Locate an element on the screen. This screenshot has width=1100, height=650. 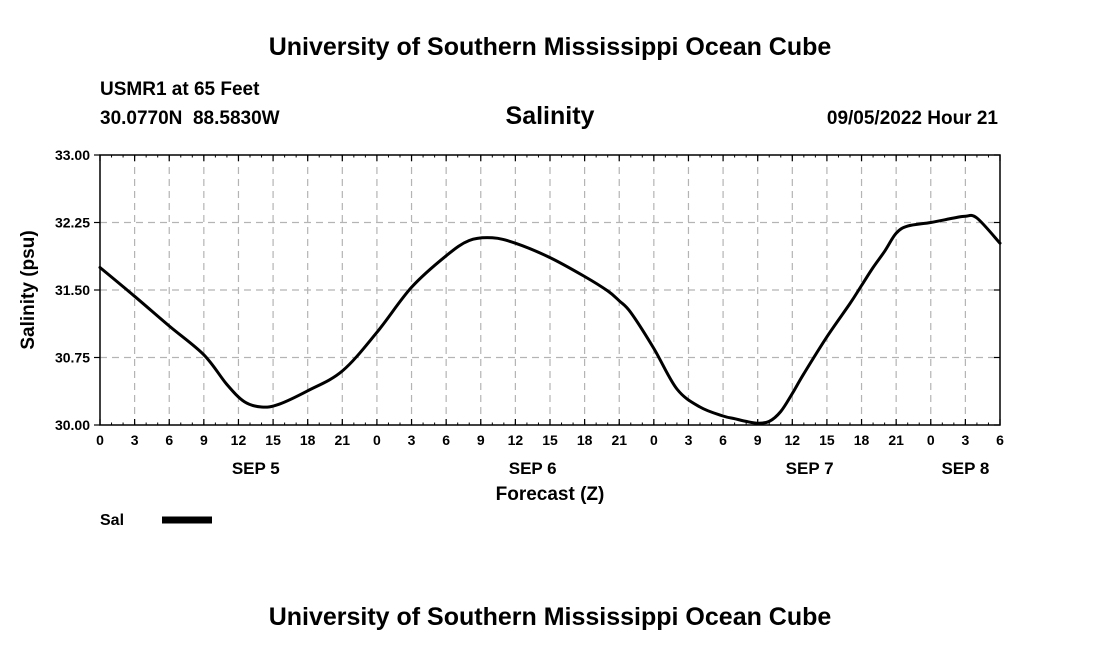
day-label: SEP 7 is located at coordinates (810, 468).